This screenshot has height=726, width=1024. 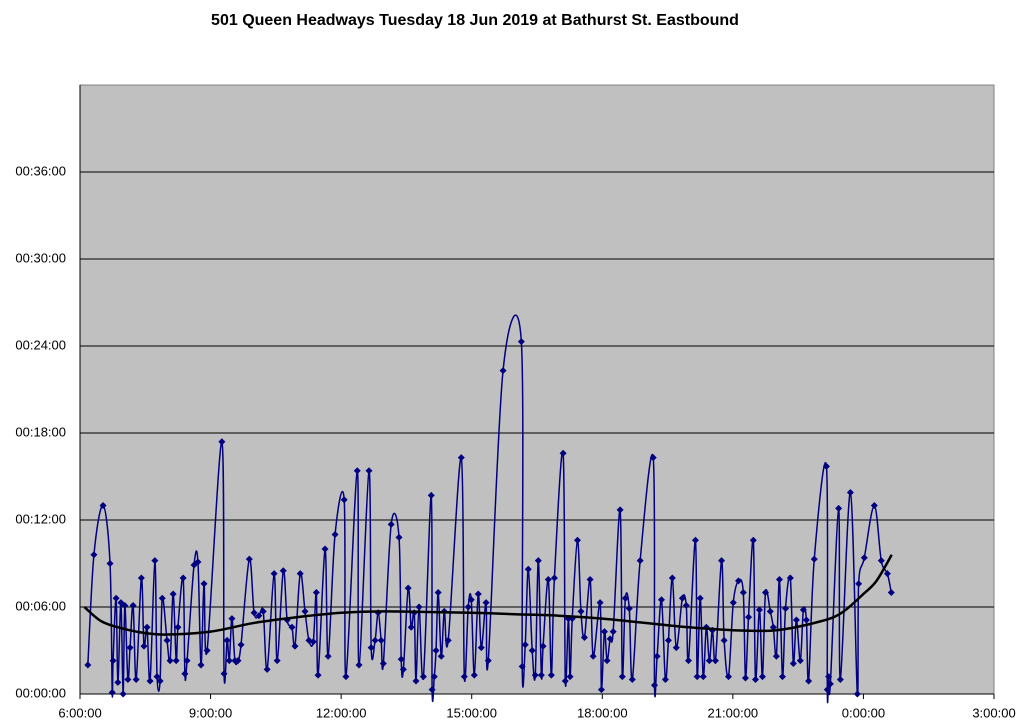 What do you see at coordinates (40, 518) in the screenshot?
I see `y-tick-label: 00:12:00` at bounding box center [40, 518].